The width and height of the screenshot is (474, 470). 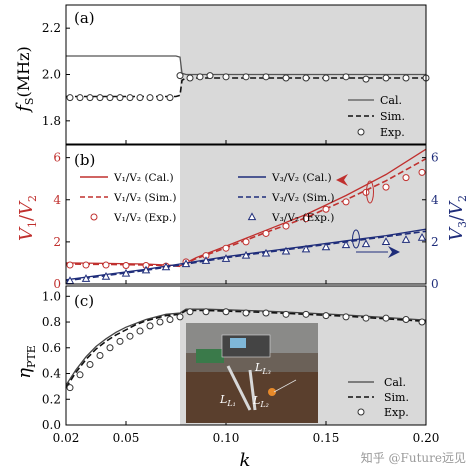 I want to click on panel-a-series, so click(x=248, y=78).